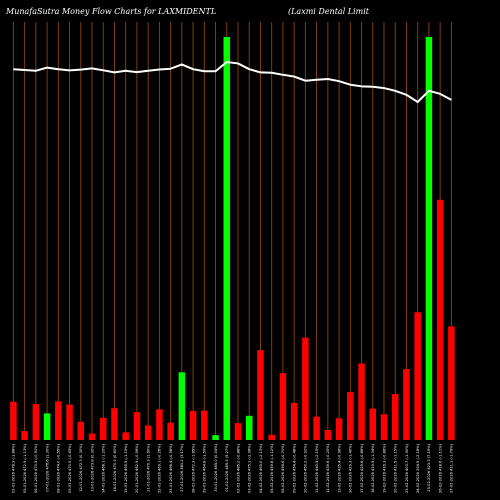  Describe the element at coordinates (384, 468) in the screenshot. I see `x-tick-label: 19-02-2026 416.3 (-0.86%)` at that location.